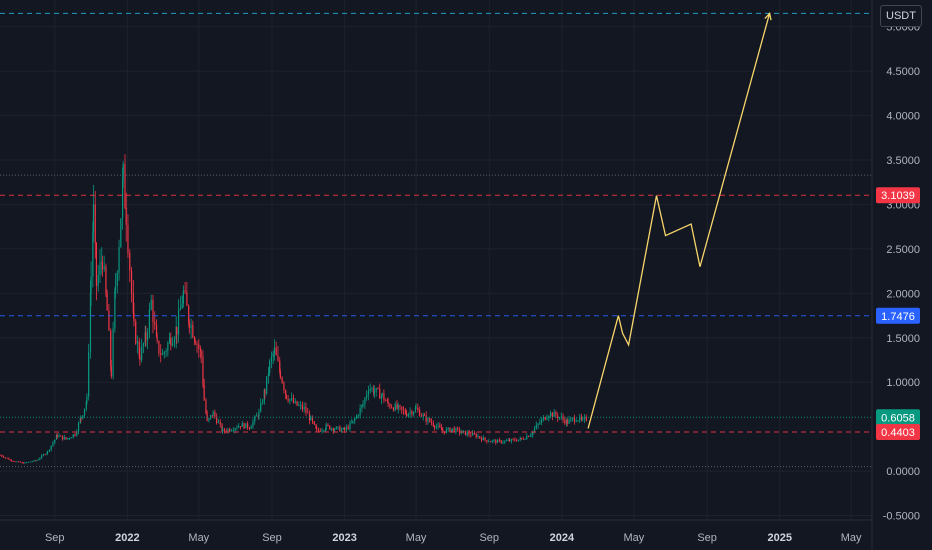 This screenshot has width=932, height=550. I want to click on y-tick-label: 1.0000, so click(903, 383).